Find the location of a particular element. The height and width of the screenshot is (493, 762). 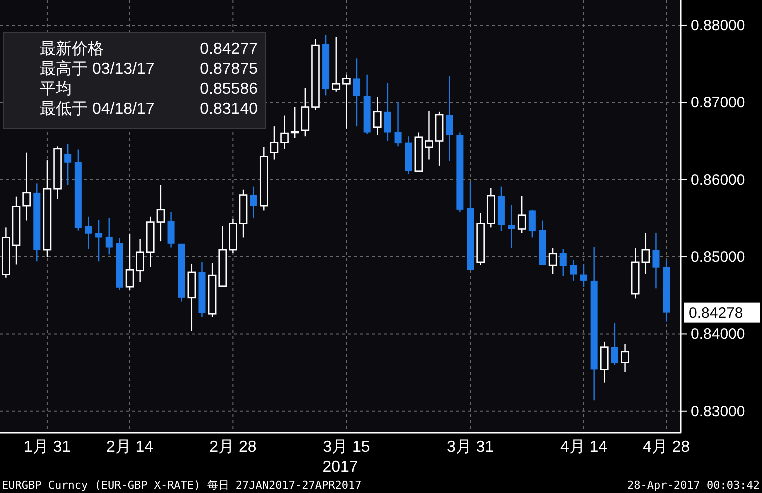

annotation: 0.84277 is located at coordinates (229, 49).